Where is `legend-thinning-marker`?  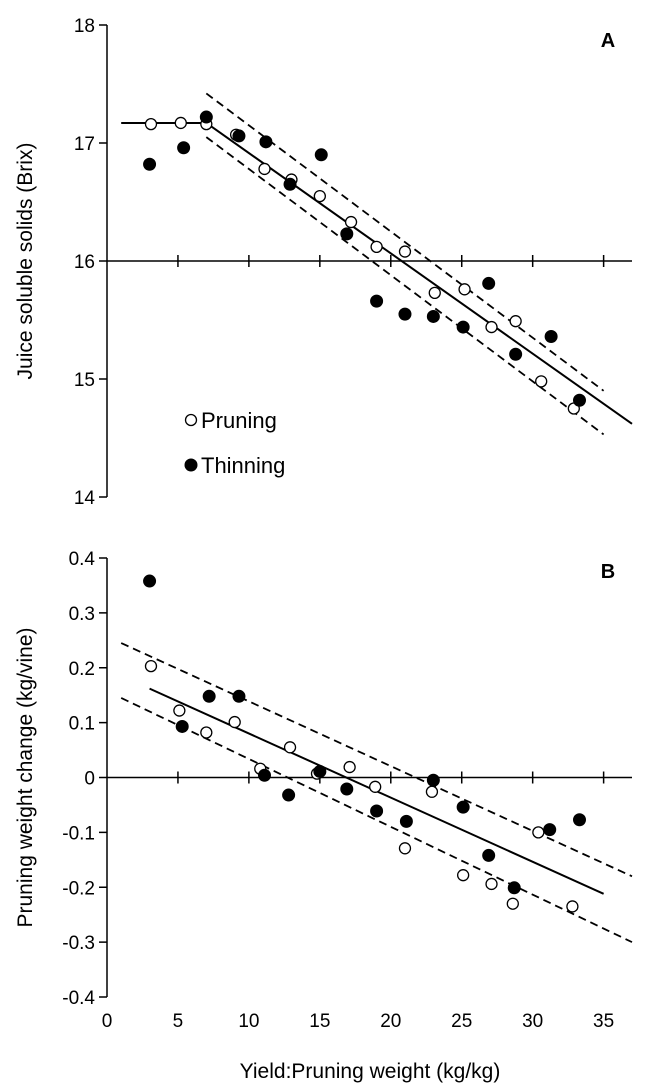
legend-thinning-marker is located at coordinates (191, 465).